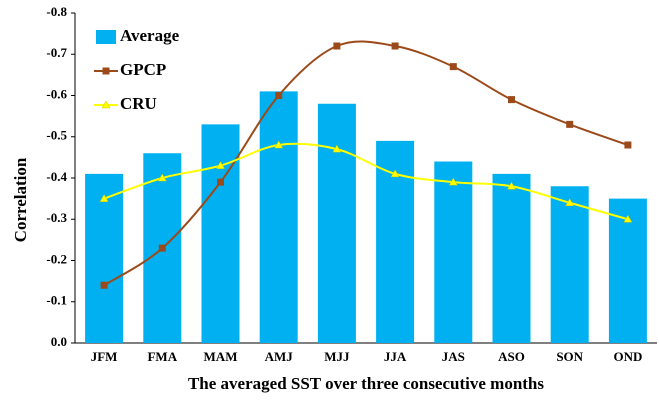 This screenshot has width=659, height=401. What do you see at coordinates (511, 356) in the screenshot?
I see `x-tick-label: ASO` at bounding box center [511, 356].